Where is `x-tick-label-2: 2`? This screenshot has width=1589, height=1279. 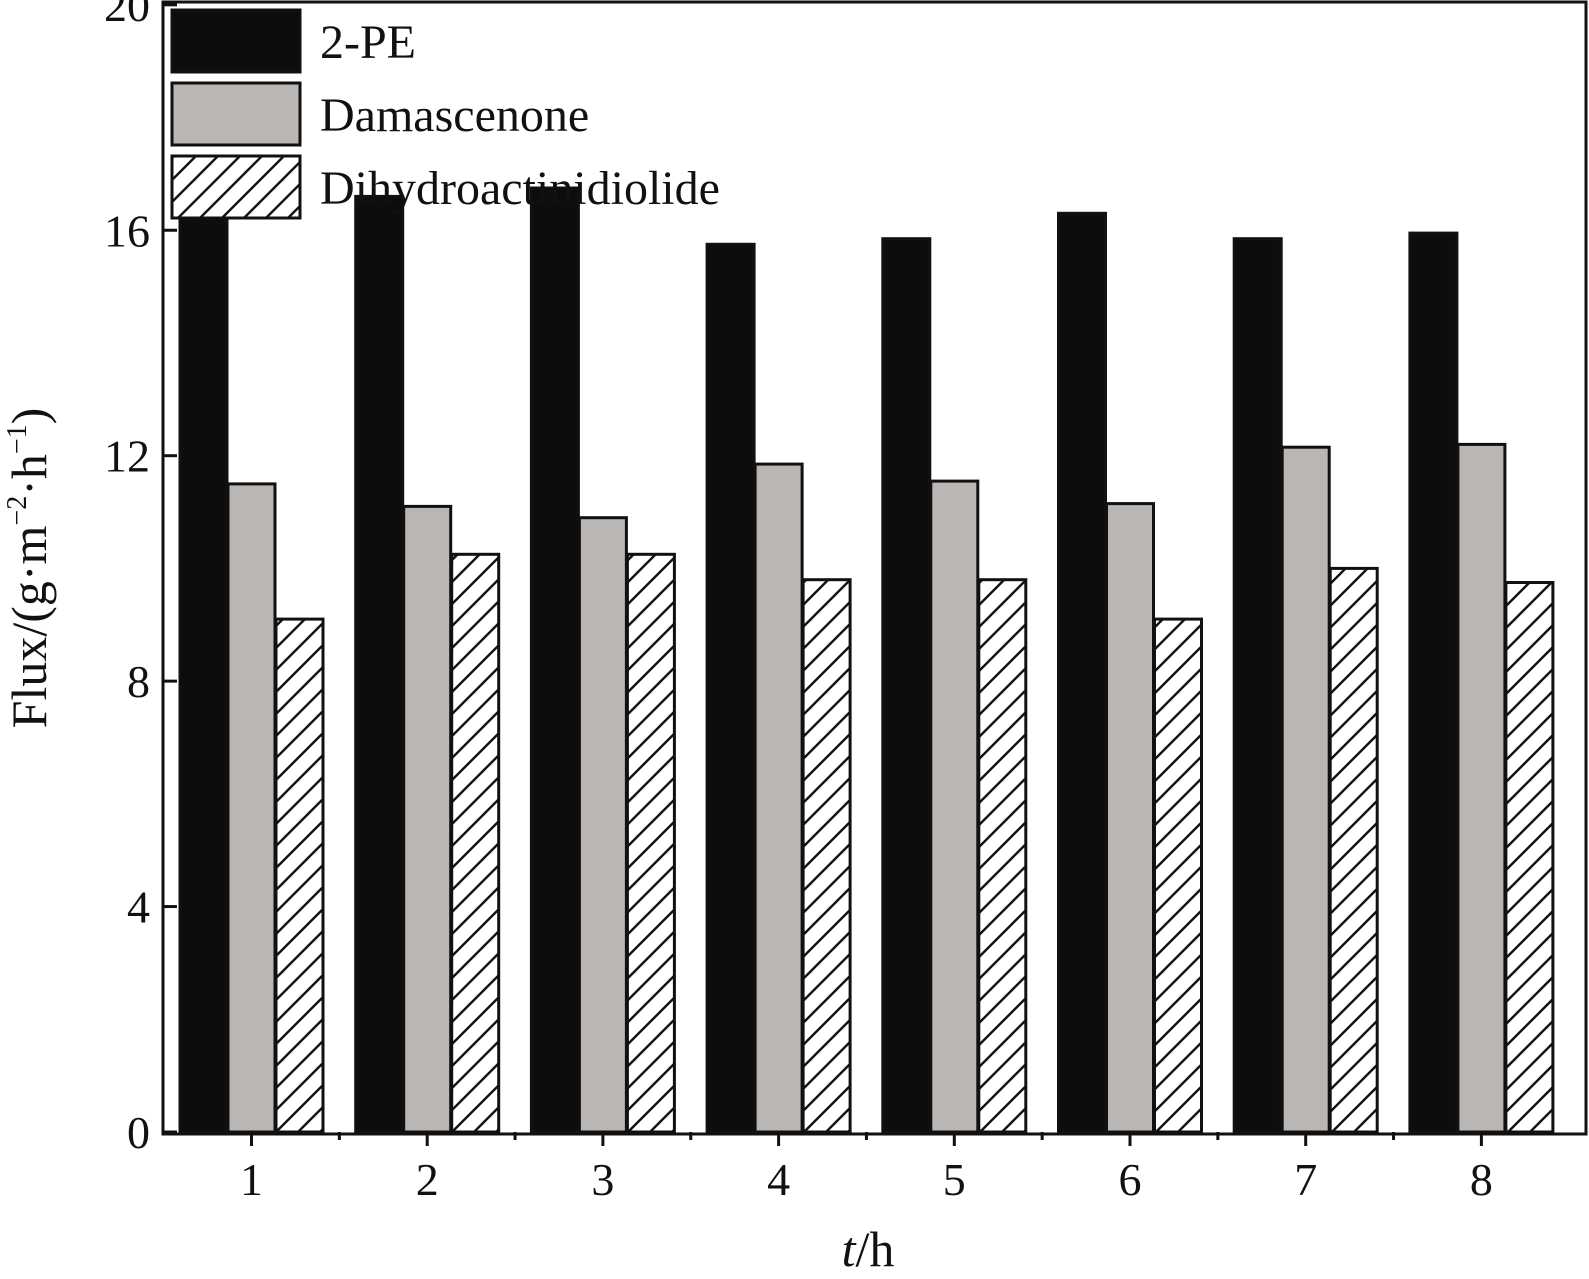 x-tick-label-2: 2 is located at coordinates (427, 1179).